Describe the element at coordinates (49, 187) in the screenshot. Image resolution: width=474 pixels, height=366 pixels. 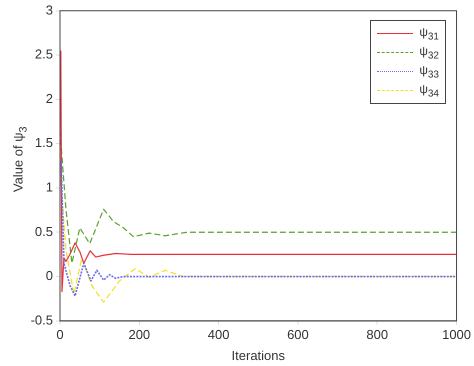
I see `y-tick-label: 1` at that location.